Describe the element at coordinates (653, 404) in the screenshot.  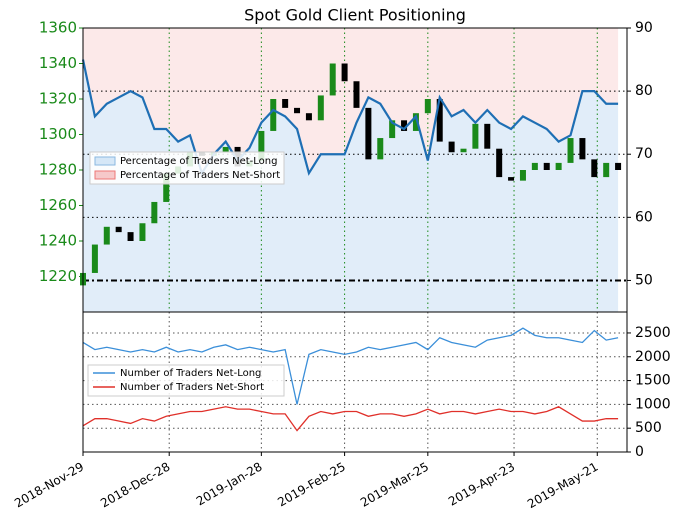
I see `y-tick-label: 1000` at that location.